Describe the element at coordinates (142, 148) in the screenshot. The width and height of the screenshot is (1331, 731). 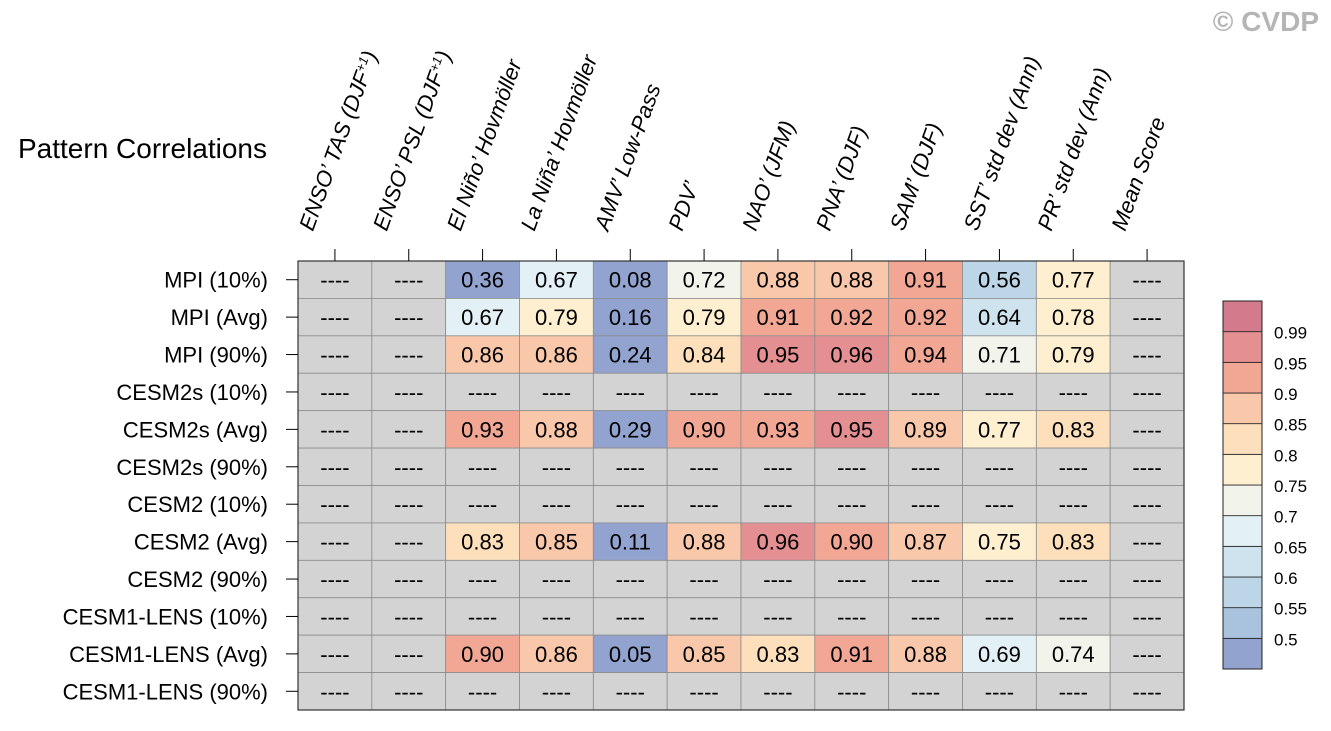
I see `chart-title: Pattern Correlations` at that location.